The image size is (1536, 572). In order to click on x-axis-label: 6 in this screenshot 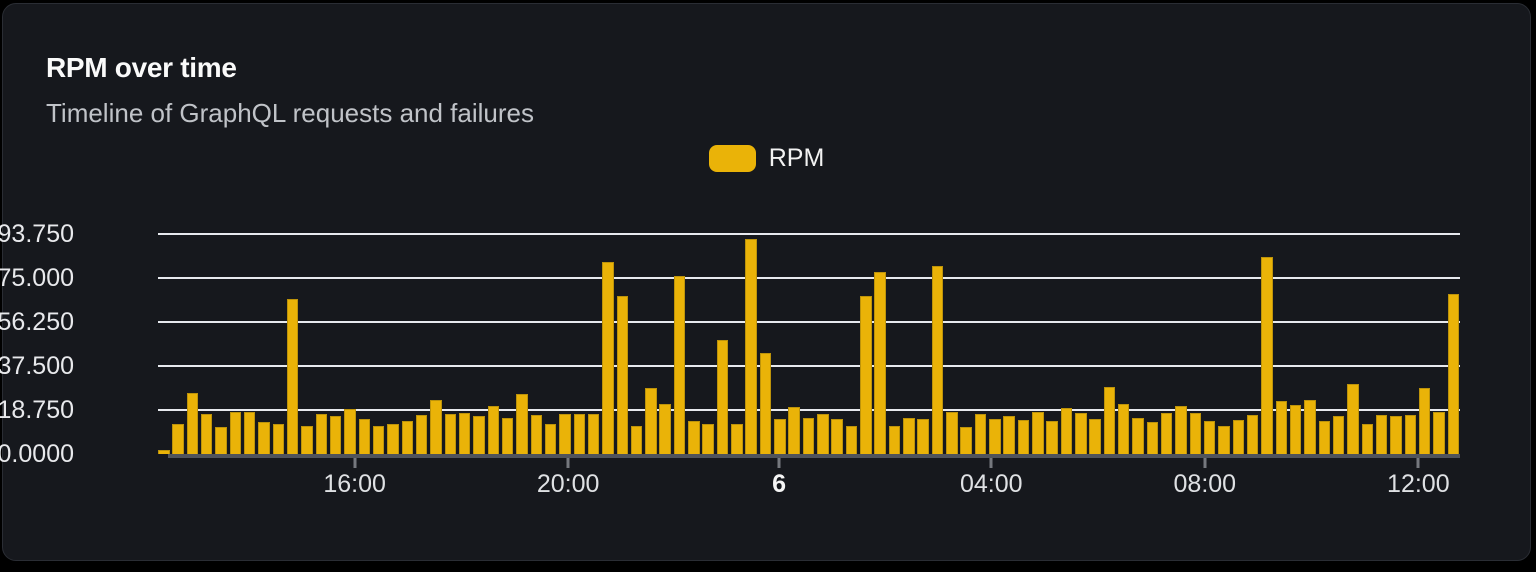, I will do `click(779, 484)`.